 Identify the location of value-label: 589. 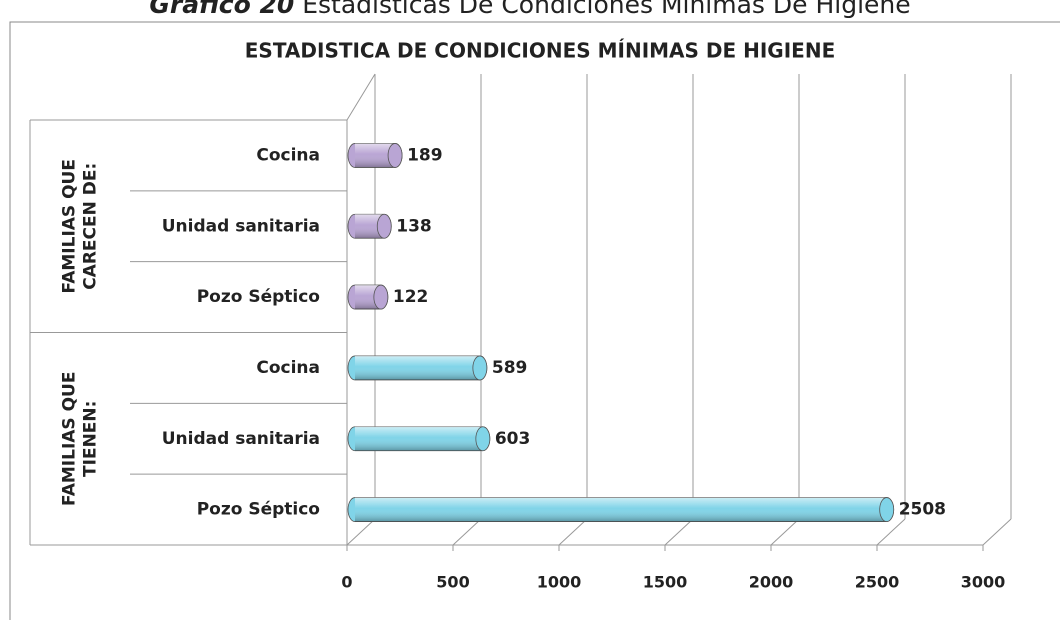
(510, 368).